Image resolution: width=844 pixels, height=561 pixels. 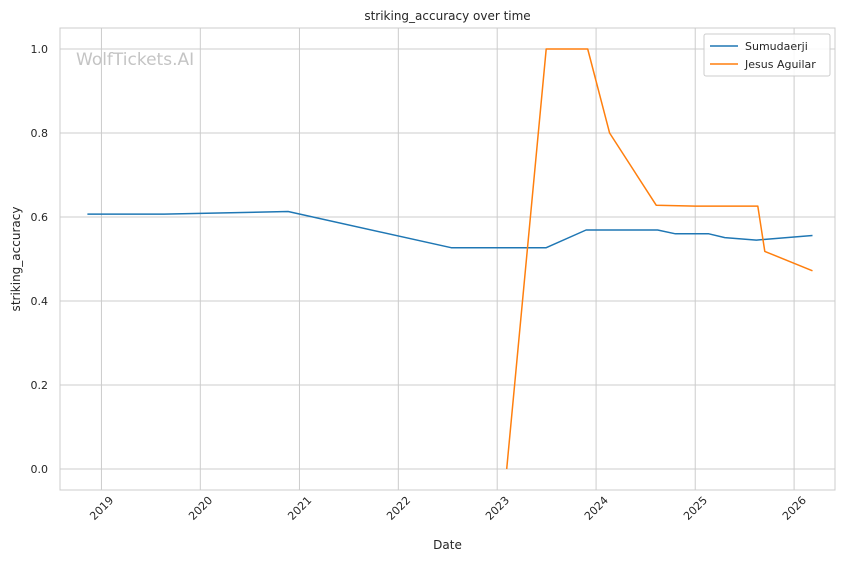 What do you see at coordinates (40, 49) in the screenshot?
I see `y-tick-label: 1.0` at bounding box center [40, 49].